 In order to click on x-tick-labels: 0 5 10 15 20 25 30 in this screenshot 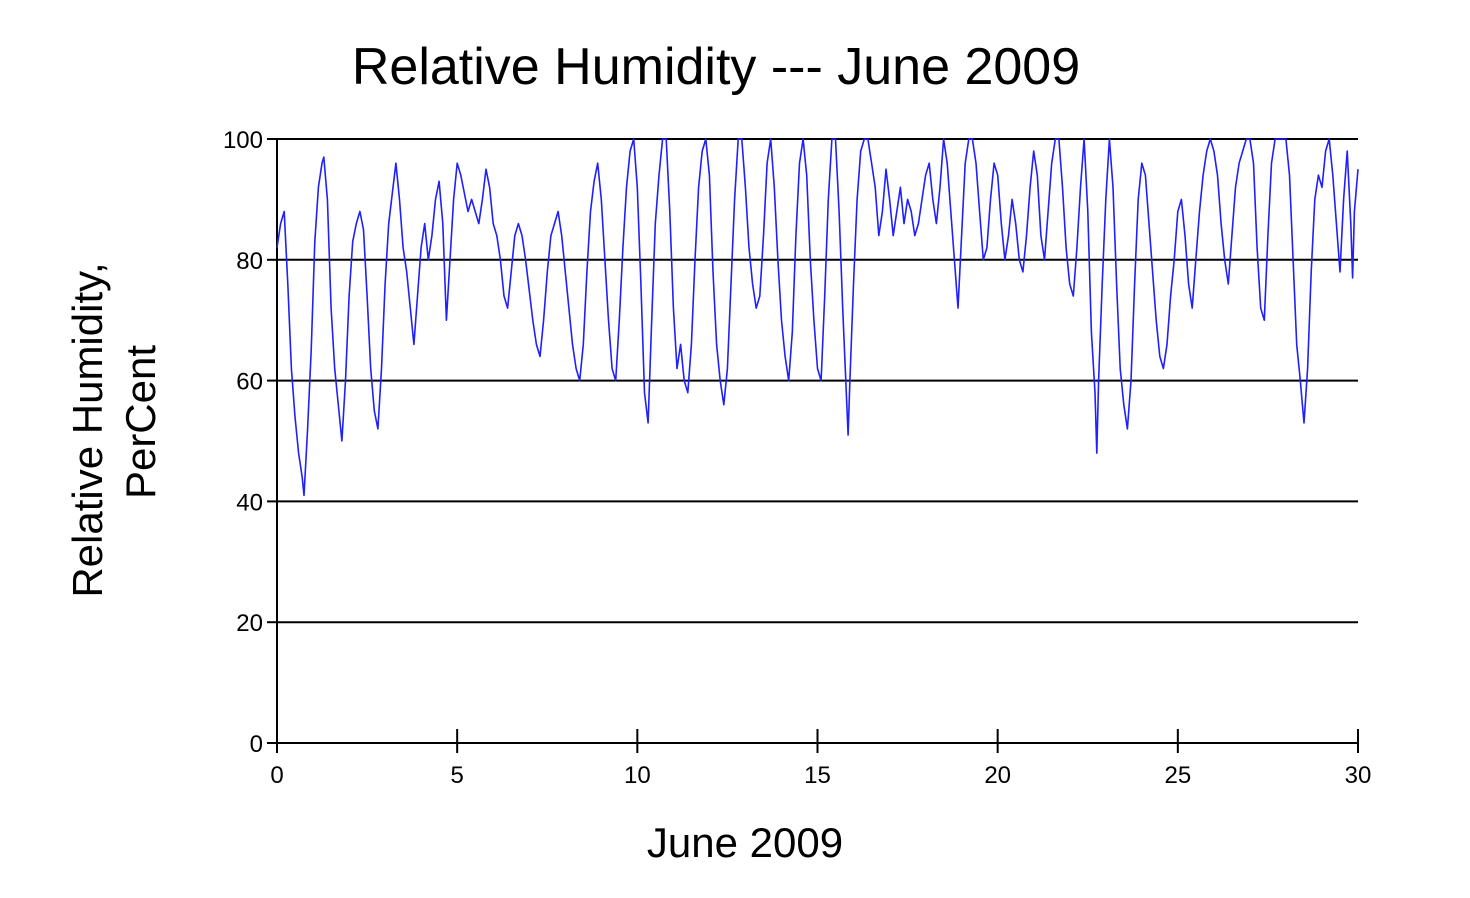, I will do `click(820, 775)`.